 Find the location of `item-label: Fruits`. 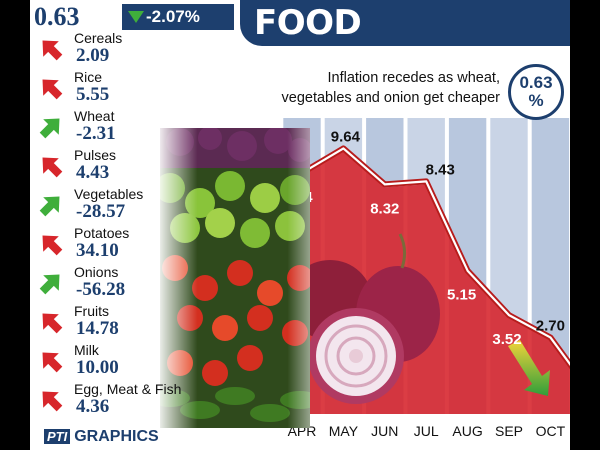

item-label: Fruits is located at coordinates (91, 311).